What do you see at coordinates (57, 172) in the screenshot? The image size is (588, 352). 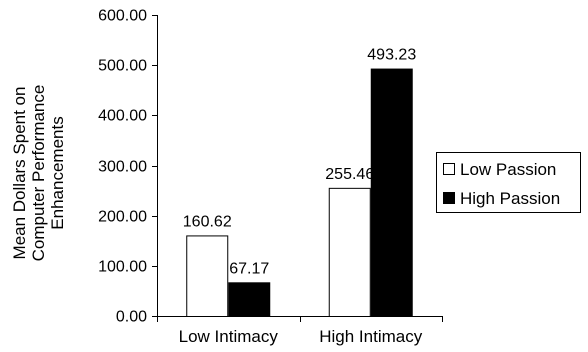 I see `y-axis-title-line-3: Enhancements` at bounding box center [57, 172].